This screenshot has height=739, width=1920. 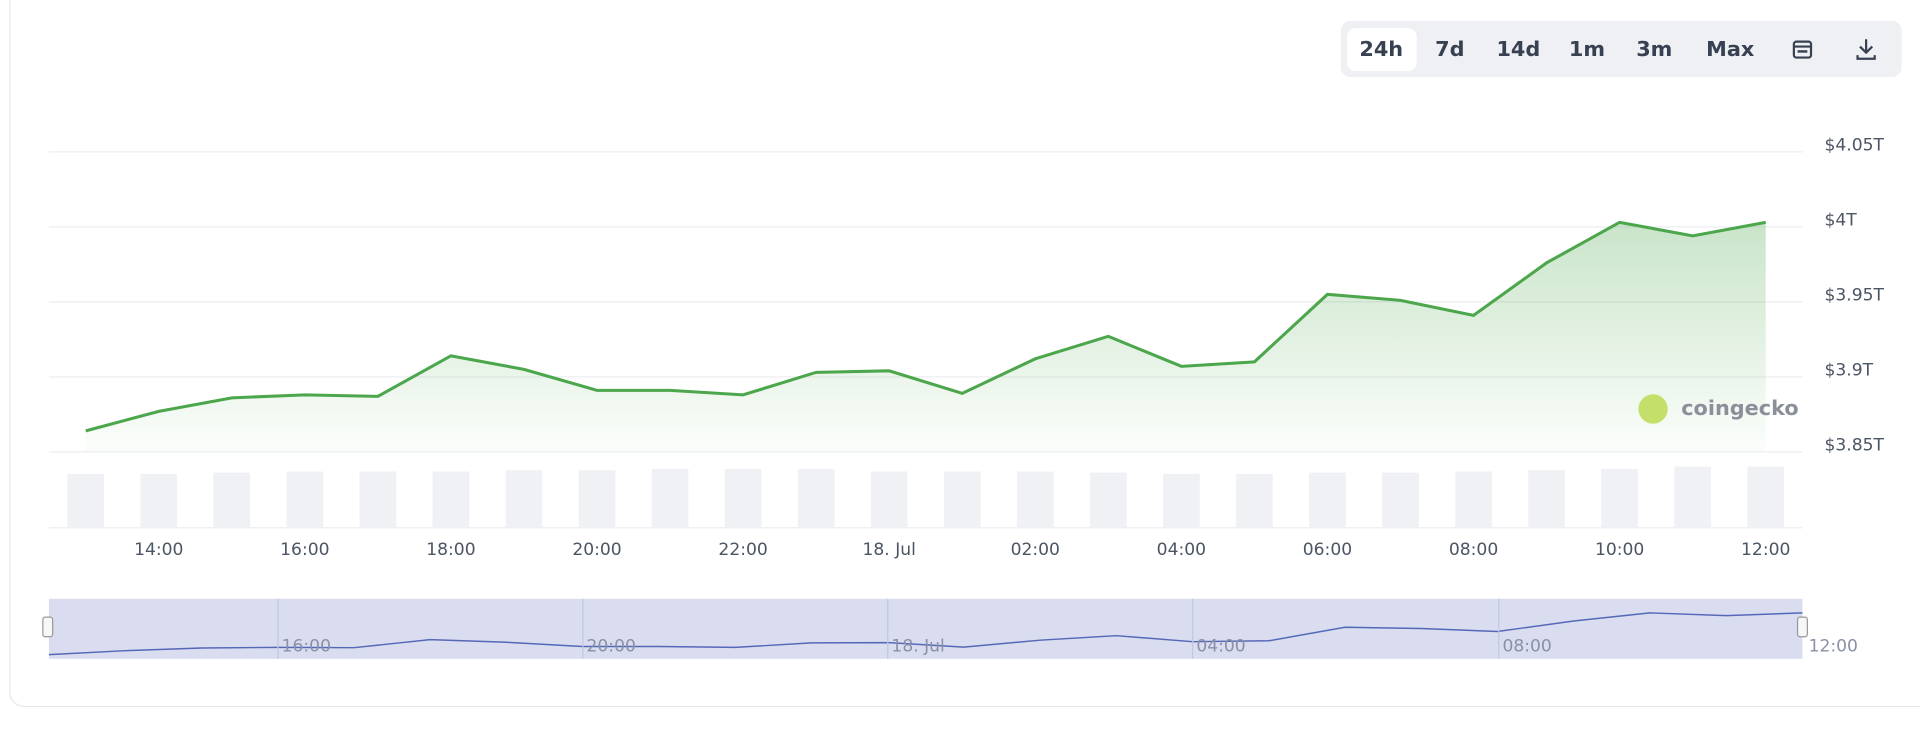 I want to click on x-tick-label: 04:00, so click(x=1181, y=550).